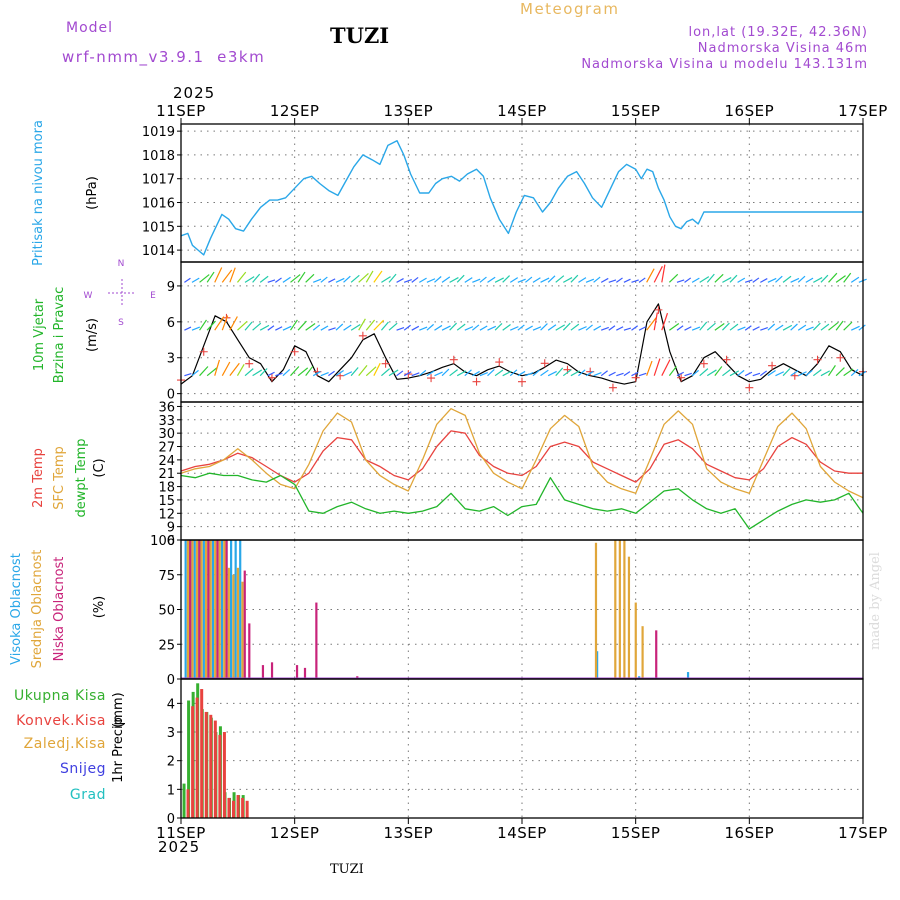 This screenshot has height=900, width=900. What do you see at coordinates (171, 790) in the screenshot?
I see `y-tick-label: 1` at bounding box center [171, 790].